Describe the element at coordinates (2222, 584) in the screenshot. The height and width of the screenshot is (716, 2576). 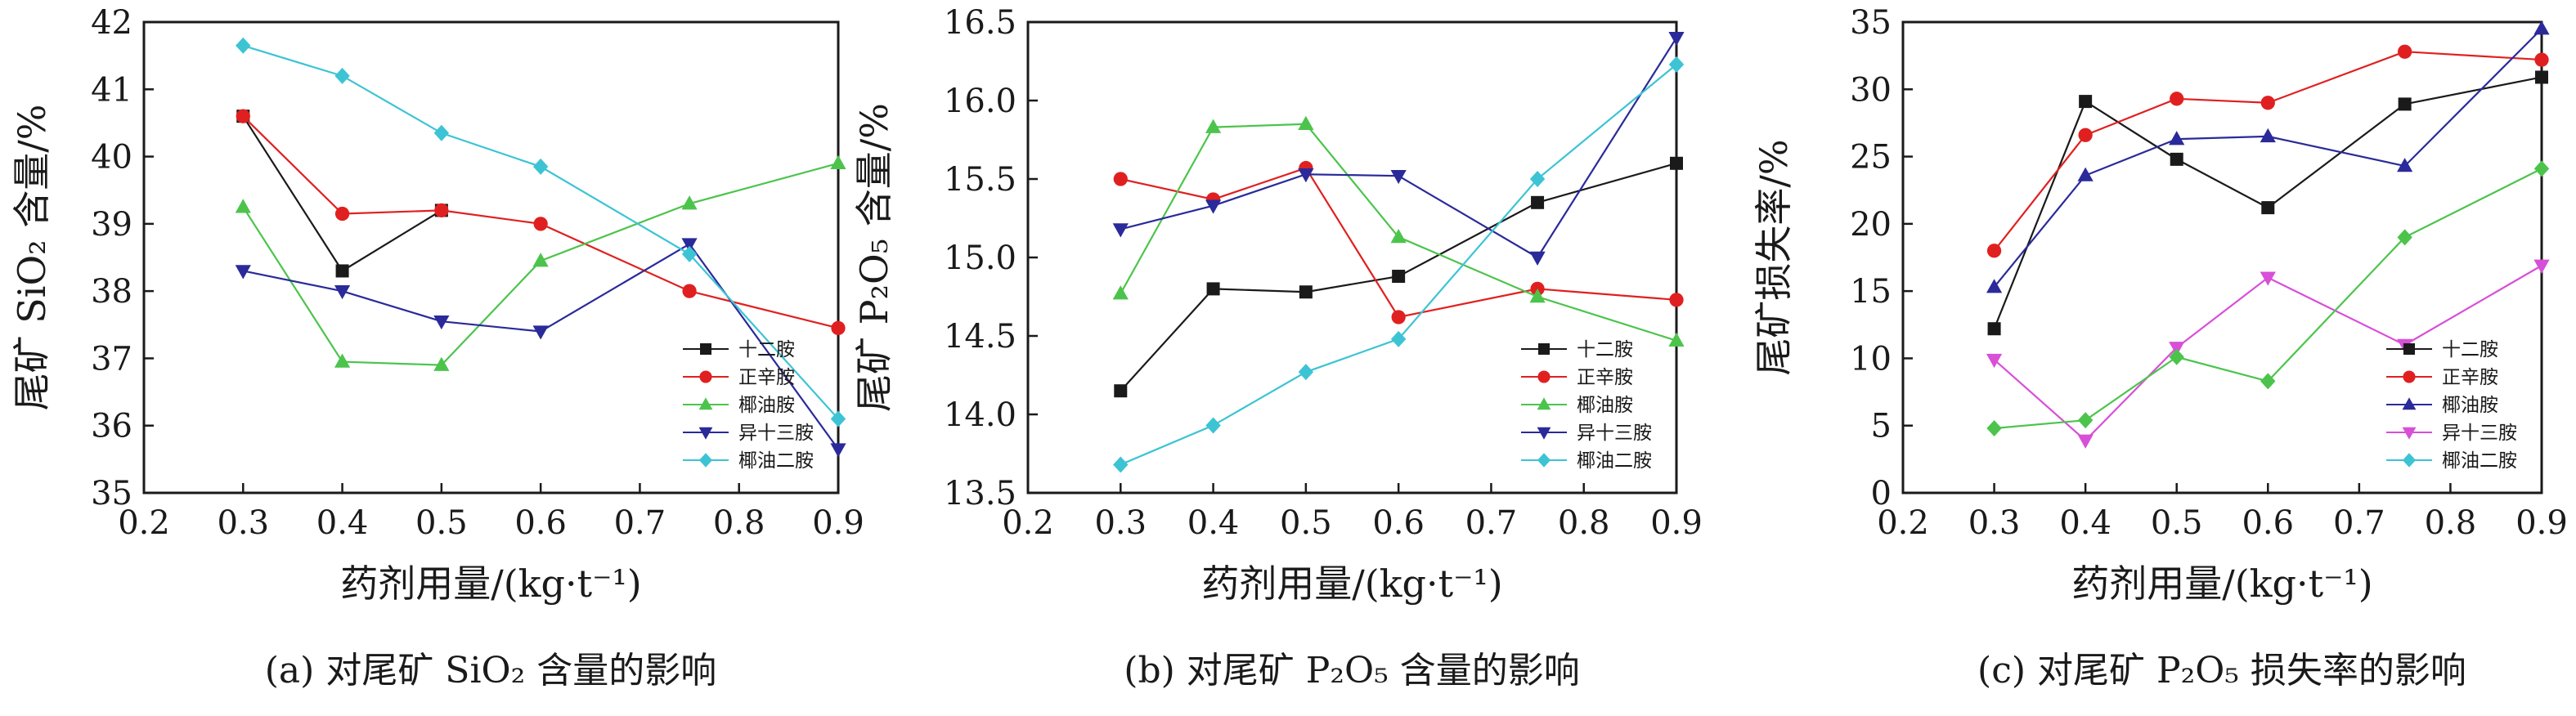
I see `x-axis-title: 药剂用量/(kg·t⁻¹)` at that location.